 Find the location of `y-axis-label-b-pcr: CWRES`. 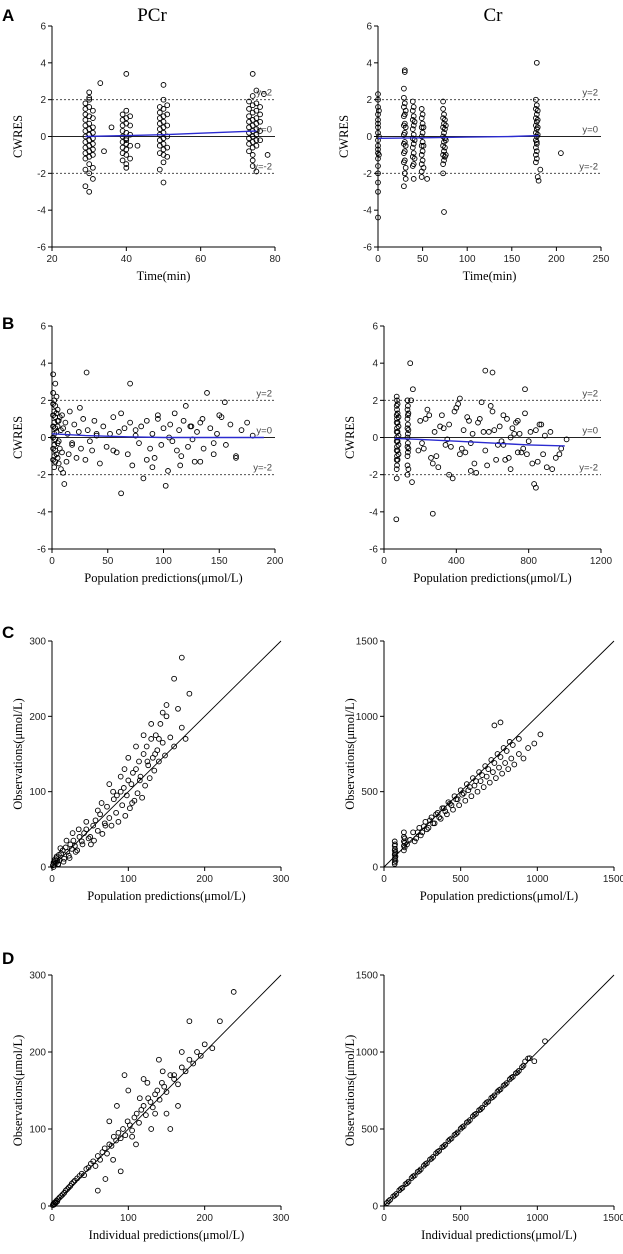

y-axis-label-b-pcr: CWRES is located at coordinates (18, 437).